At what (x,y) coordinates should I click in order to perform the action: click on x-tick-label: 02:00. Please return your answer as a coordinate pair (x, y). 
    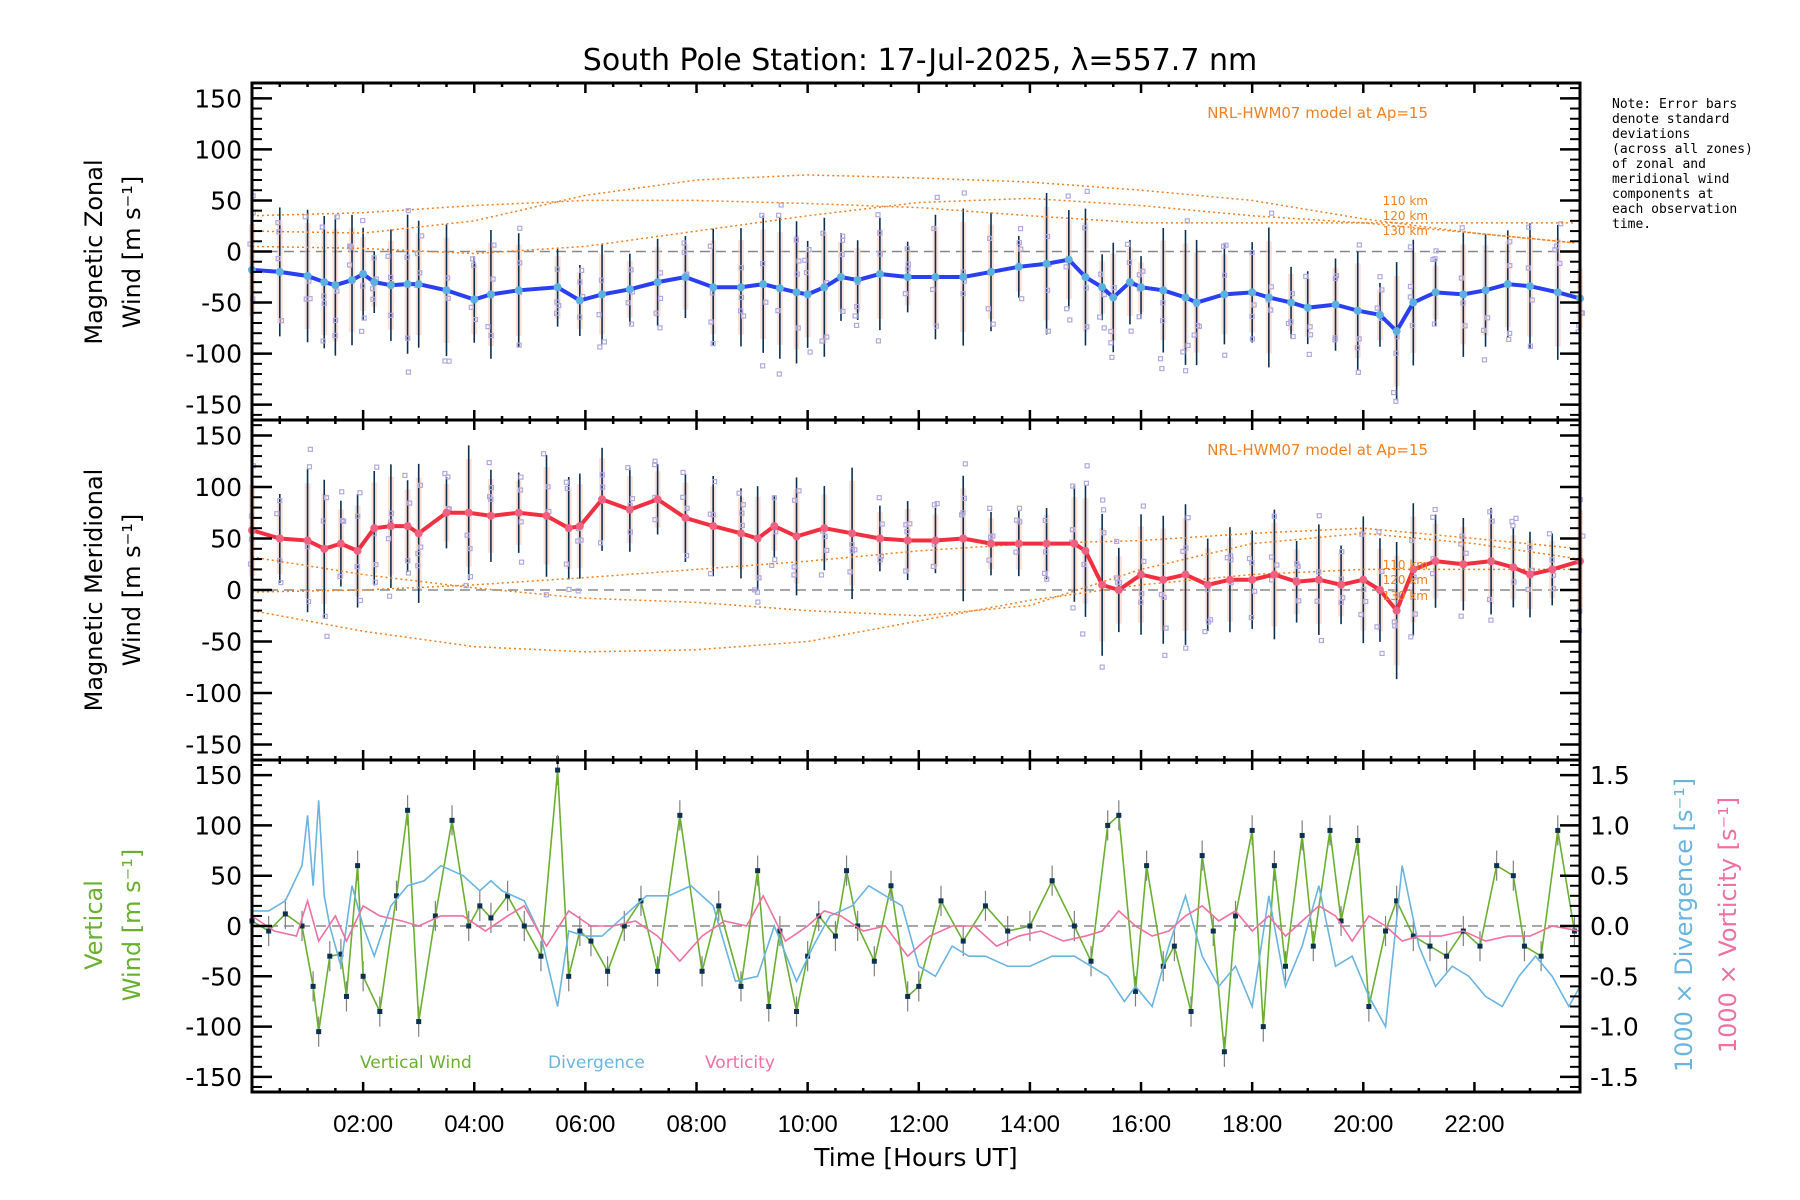
    Looking at the image, I should click on (363, 1124).